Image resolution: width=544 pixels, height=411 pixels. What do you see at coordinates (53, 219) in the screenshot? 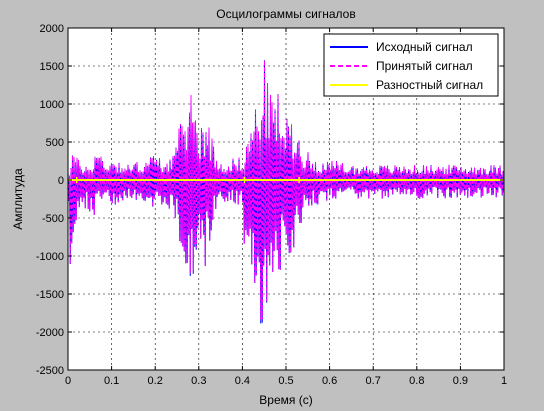
I see `y-tick-label: -500` at bounding box center [53, 219].